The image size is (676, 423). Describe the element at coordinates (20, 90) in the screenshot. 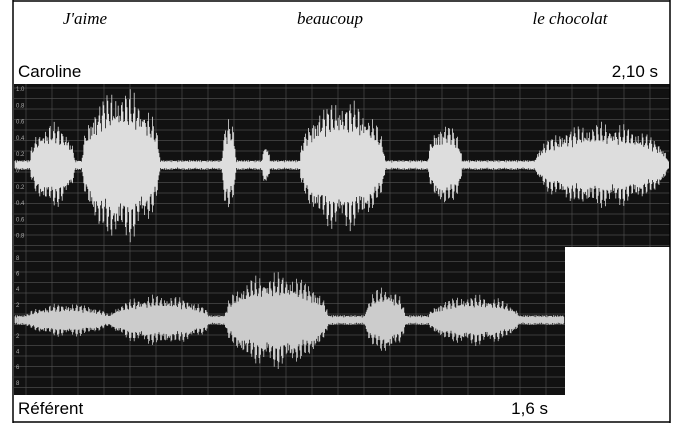

I see `axis-label: 1.0` at that location.